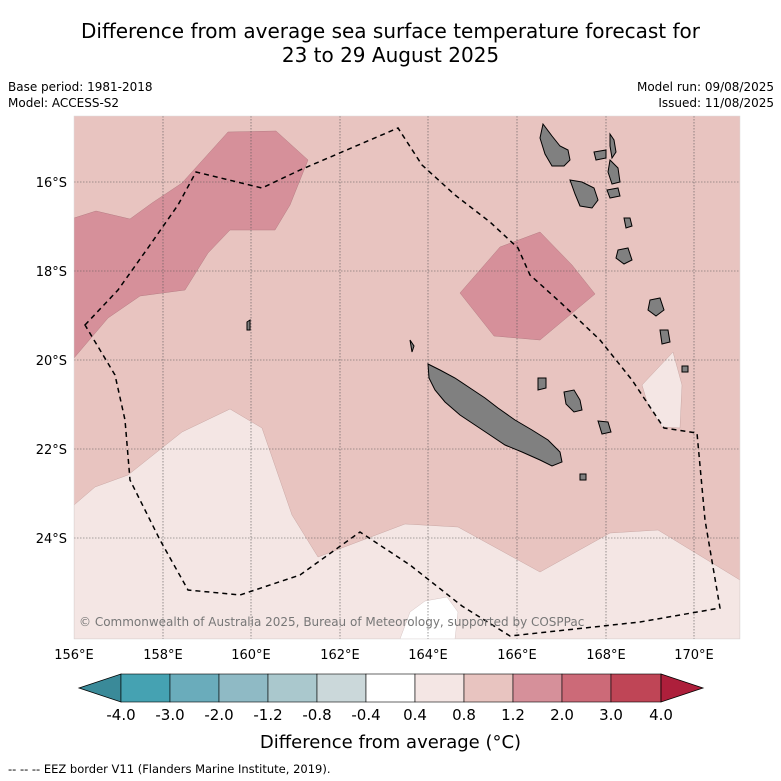 Image resolution: width=781 pixels, height=781 pixels. What do you see at coordinates (51, 272) in the screenshot?
I see `lat-tick-label: 18°S` at bounding box center [51, 272].